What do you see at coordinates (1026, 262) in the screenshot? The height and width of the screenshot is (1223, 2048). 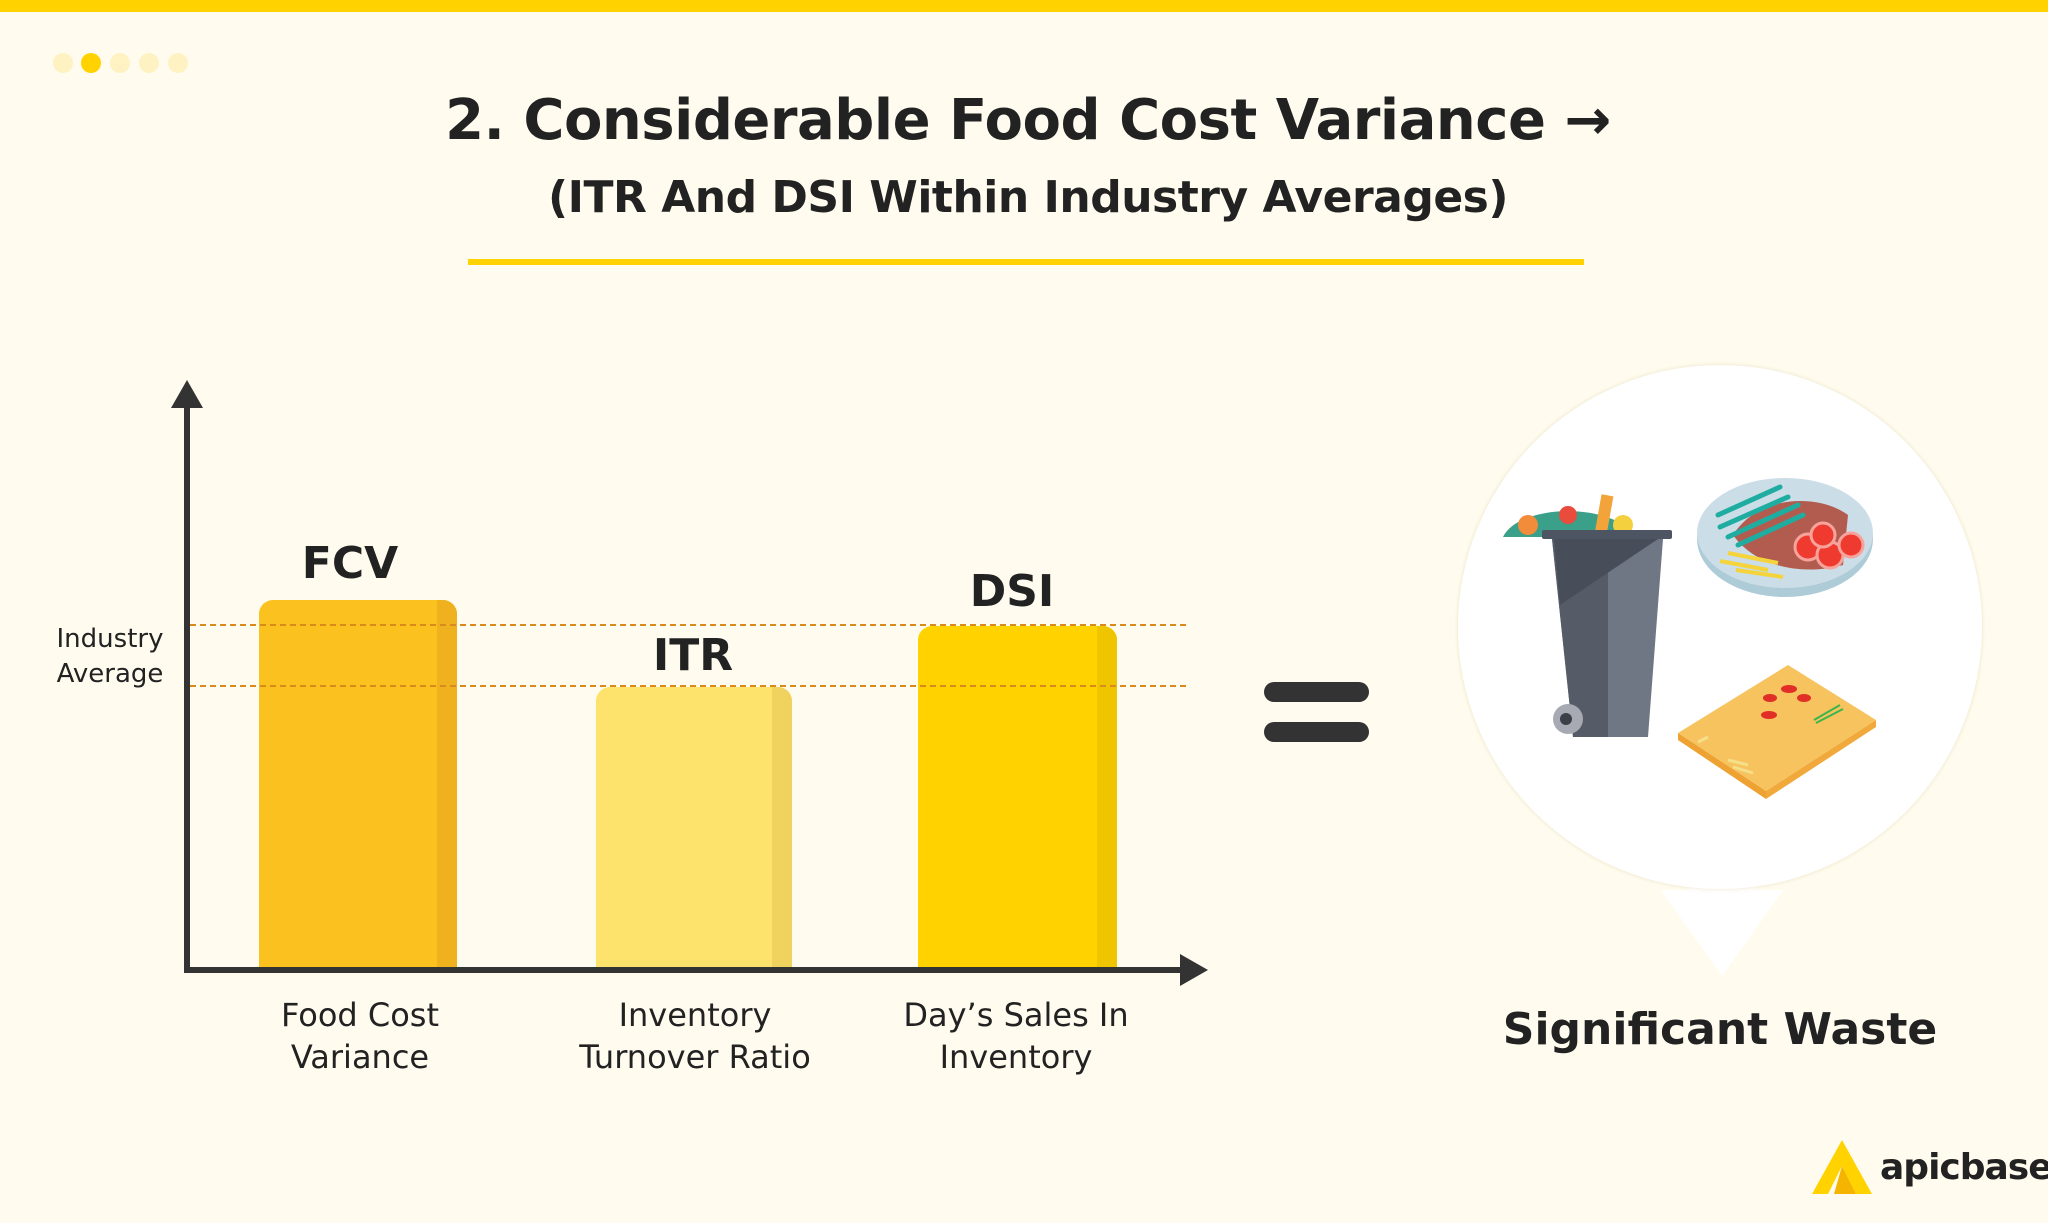 I see `title-underline` at bounding box center [1026, 262].